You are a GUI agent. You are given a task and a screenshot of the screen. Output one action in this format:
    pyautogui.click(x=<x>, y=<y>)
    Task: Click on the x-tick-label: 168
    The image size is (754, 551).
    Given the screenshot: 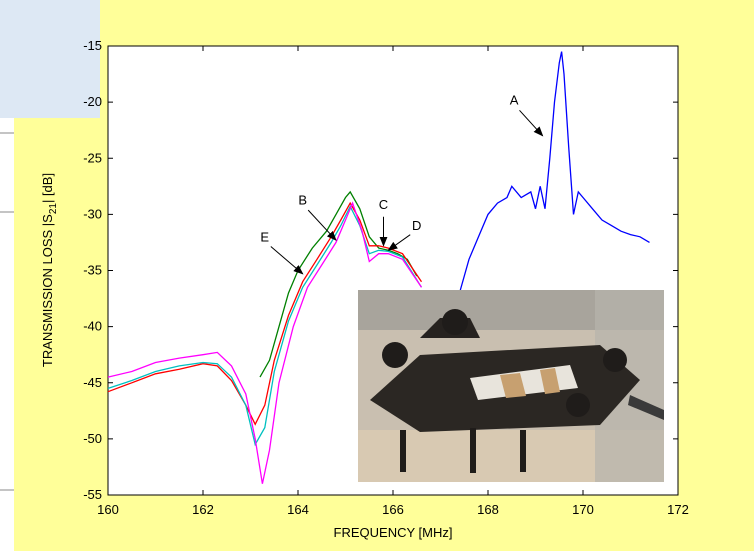 What is the action you would take?
    pyautogui.click(x=488, y=509)
    